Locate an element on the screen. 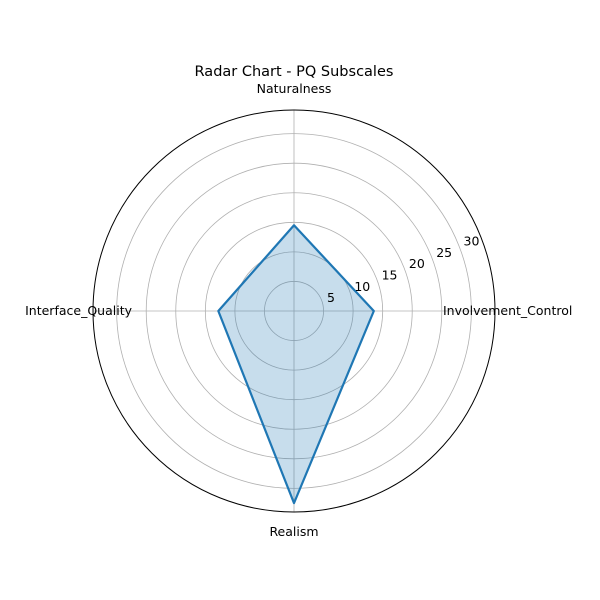 Image resolution: width=600 pixels, height=600 pixels. series-layer is located at coordinates (296, 364).